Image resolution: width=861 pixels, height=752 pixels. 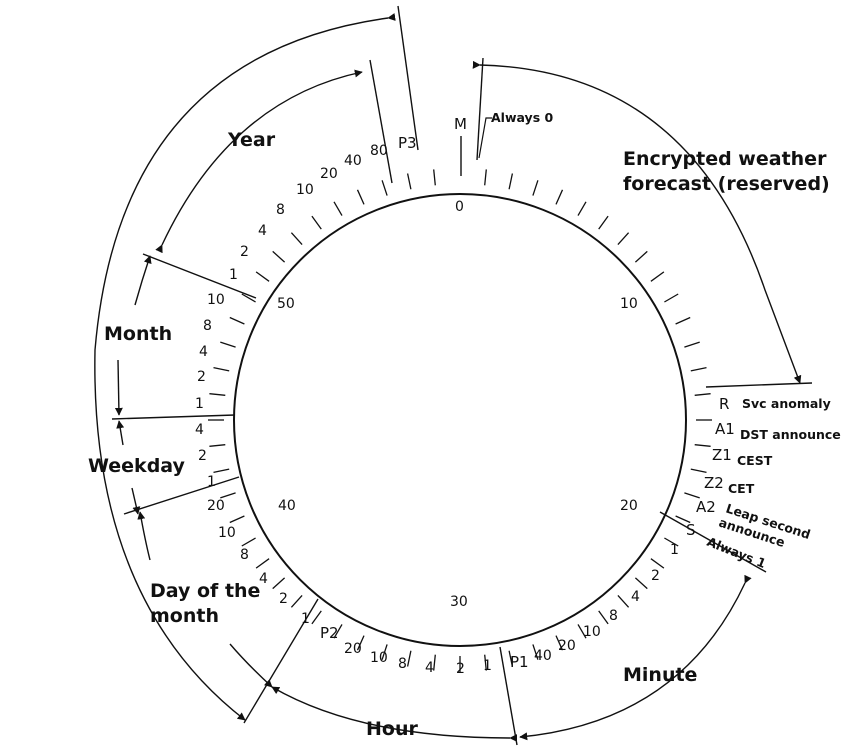 What do you see at coordinates (203, 352) in the screenshot?
I see `month-weight-4: 4` at bounding box center [203, 352].